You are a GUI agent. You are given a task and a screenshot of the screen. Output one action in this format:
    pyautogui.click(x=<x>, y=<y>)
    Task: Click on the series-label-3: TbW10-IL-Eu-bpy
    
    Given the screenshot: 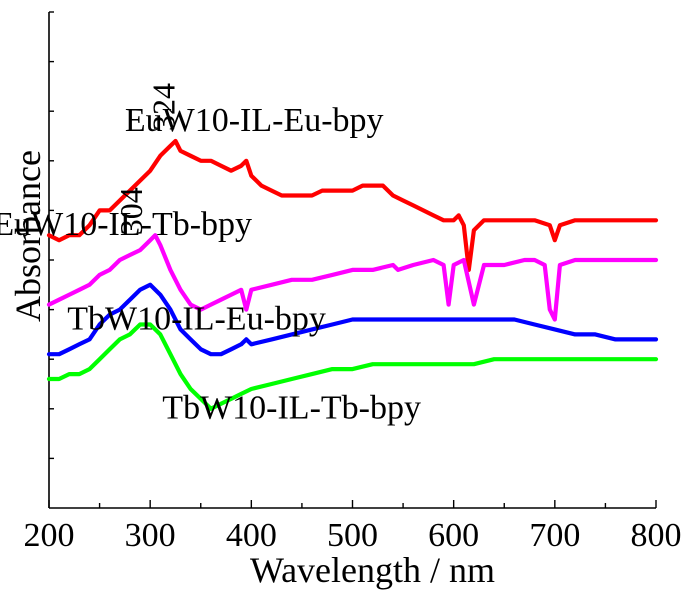 What is the action you would take?
    pyautogui.click(x=196, y=318)
    